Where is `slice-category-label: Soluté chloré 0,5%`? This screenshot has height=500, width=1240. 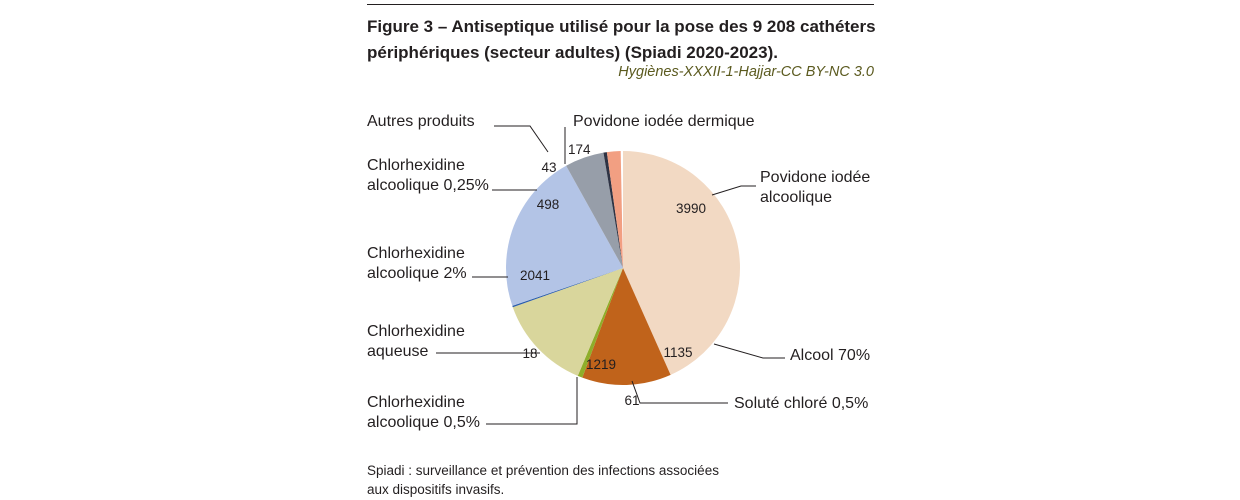
slice-category-label: Soluté chloré 0,5% is located at coordinates (801, 403).